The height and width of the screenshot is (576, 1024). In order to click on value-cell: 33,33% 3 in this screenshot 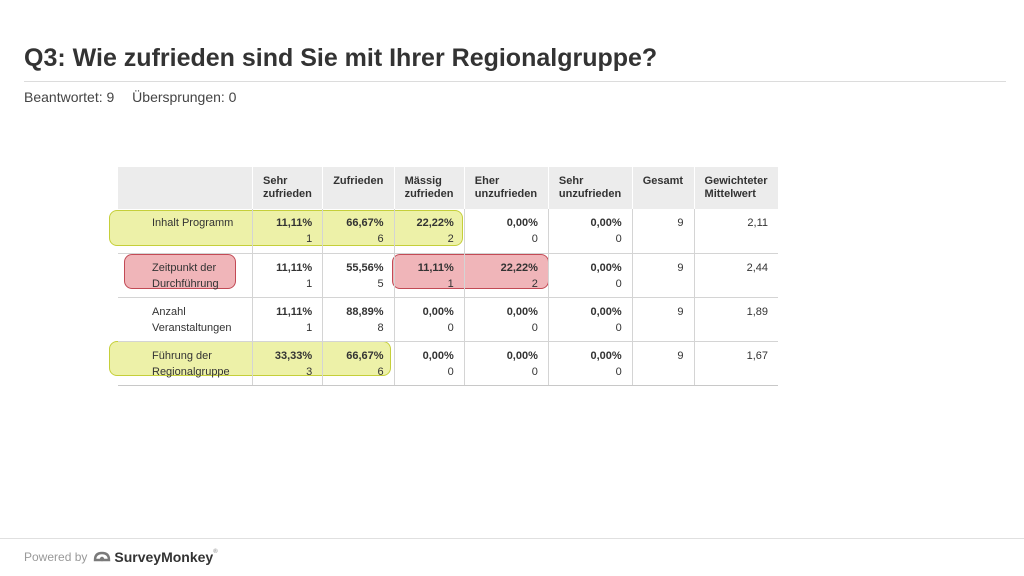, I will do `click(287, 363)`.